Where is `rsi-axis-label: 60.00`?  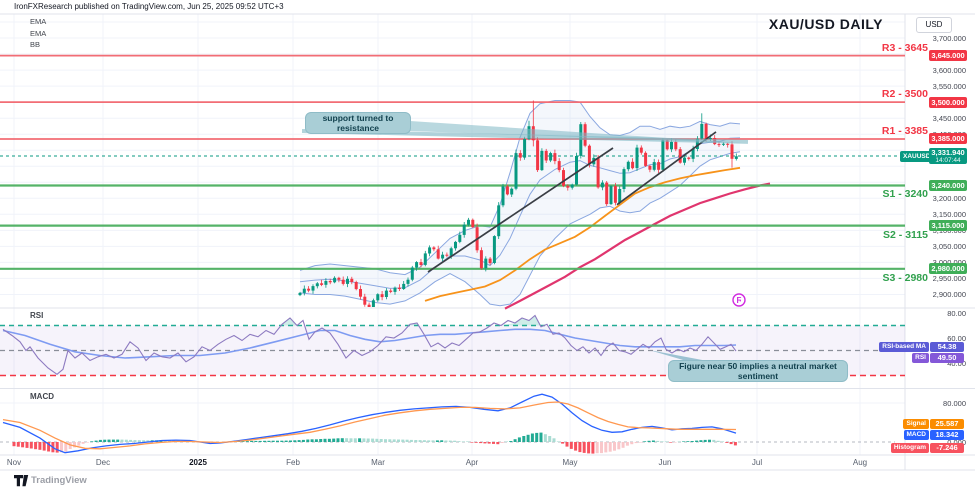
rsi-axis-label: 60.00 is located at coordinates (956, 338).